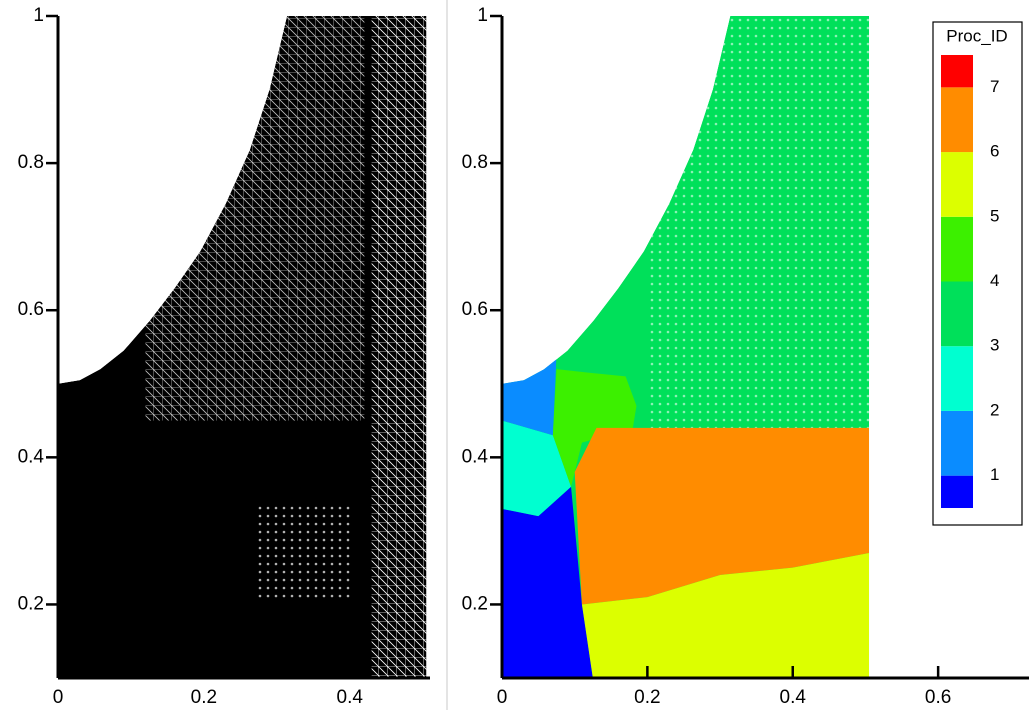 The height and width of the screenshot is (710, 1031). I want to click on legend-label: 6, so click(994, 151).